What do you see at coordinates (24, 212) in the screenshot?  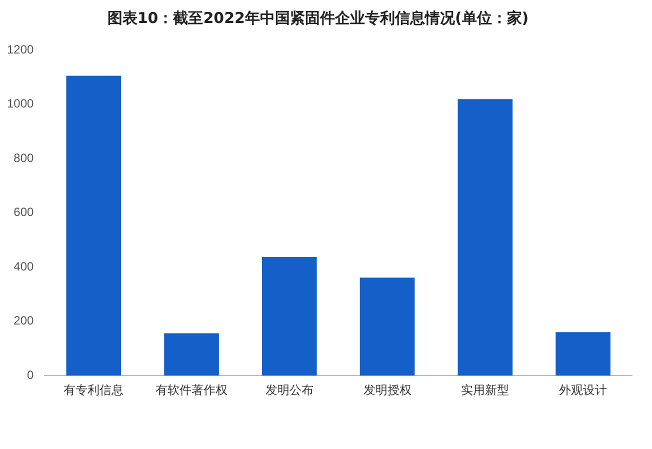 I see `y-tick-label: 600` at bounding box center [24, 212].